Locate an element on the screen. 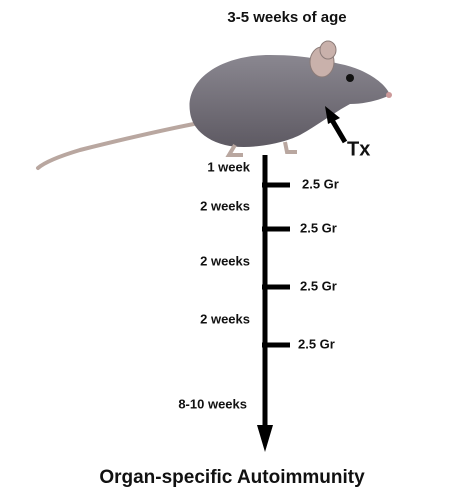 The height and width of the screenshot is (500, 467). outcome: Organ-specific Autoimmunity is located at coordinates (232, 477).